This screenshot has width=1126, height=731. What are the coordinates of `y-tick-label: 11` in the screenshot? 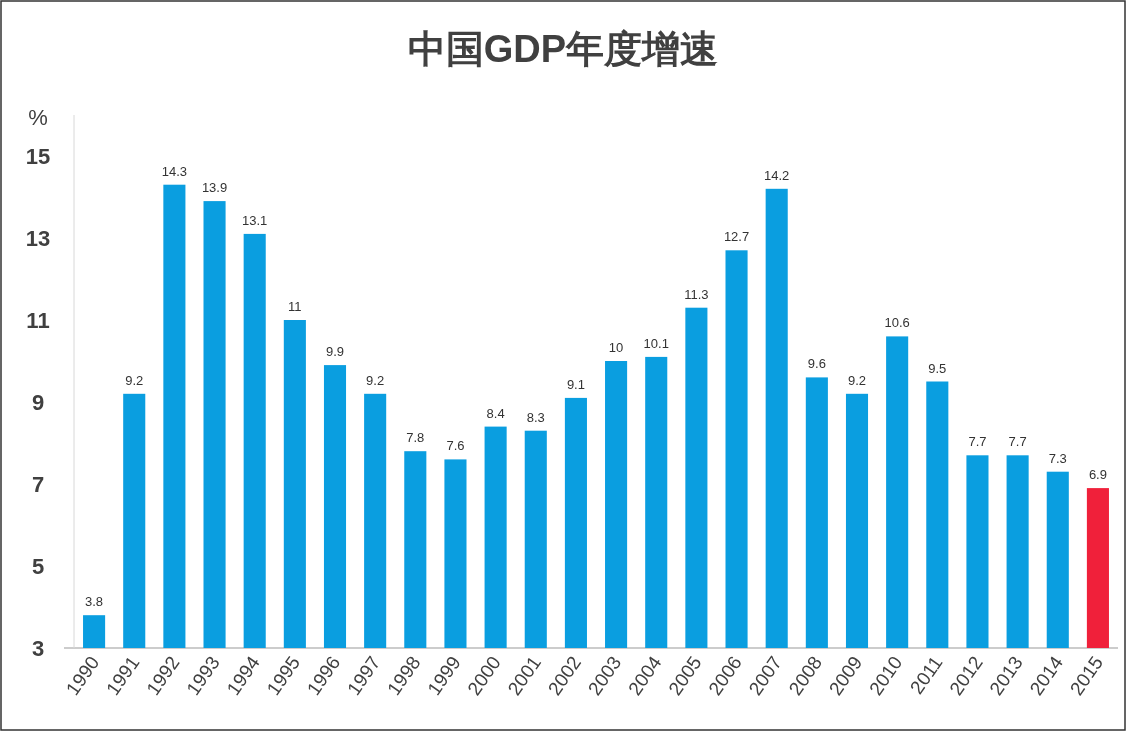 It's located at (38, 320).